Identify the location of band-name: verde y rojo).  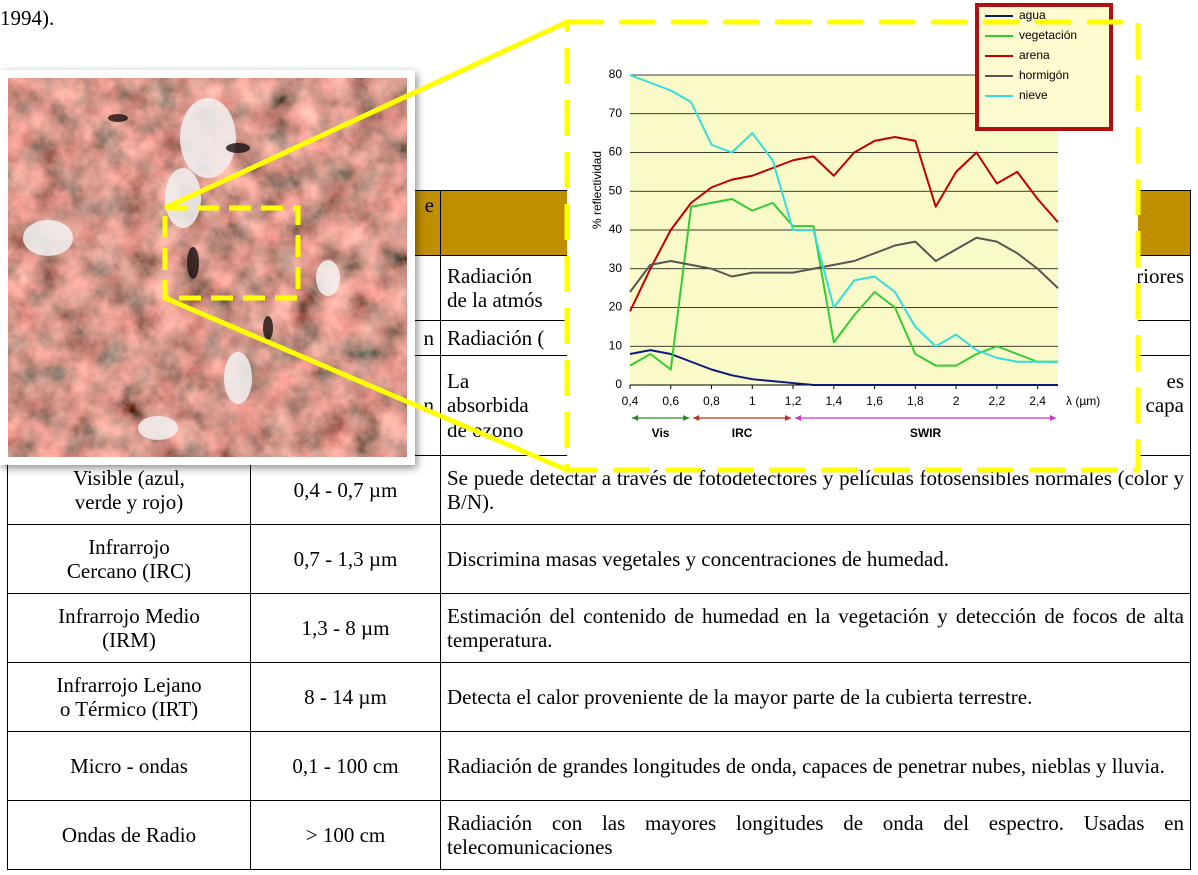
(129, 502).